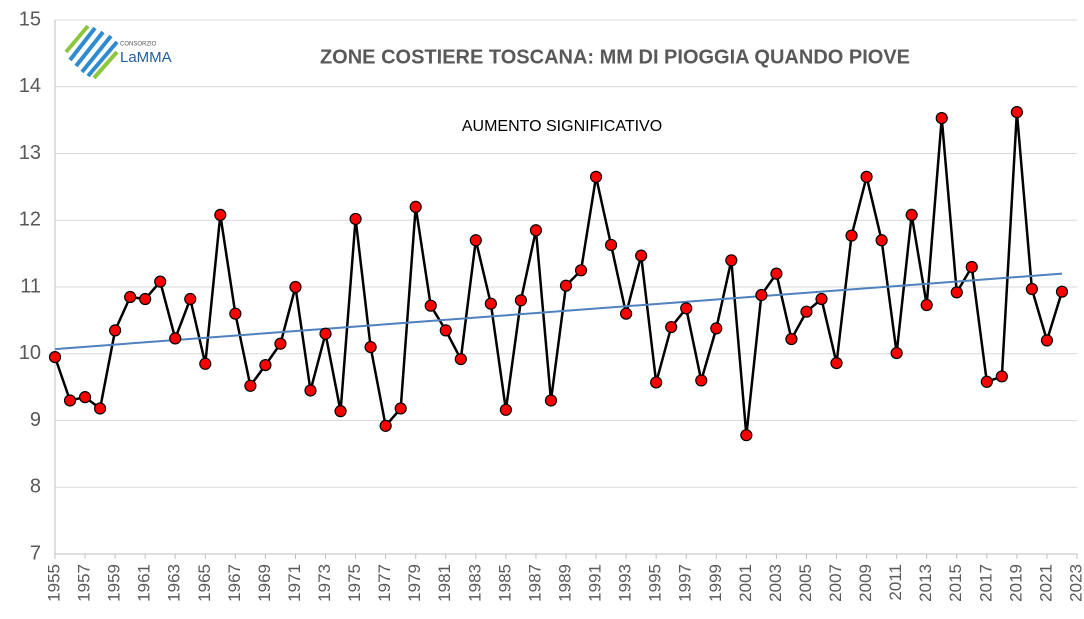 This screenshot has height=619, width=1084. Describe the element at coordinates (414, 583) in the screenshot. I see `x-tick-label: 1979` at that location.